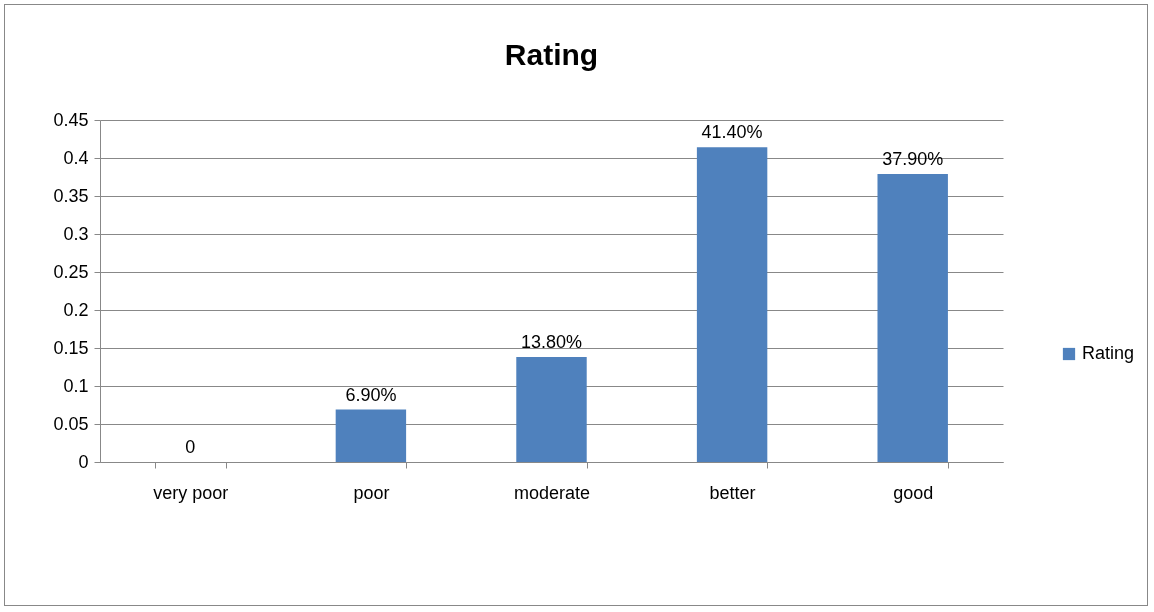 The image size is (1154, 612). I want to click on chart-title: Rating, so click(551, 54).